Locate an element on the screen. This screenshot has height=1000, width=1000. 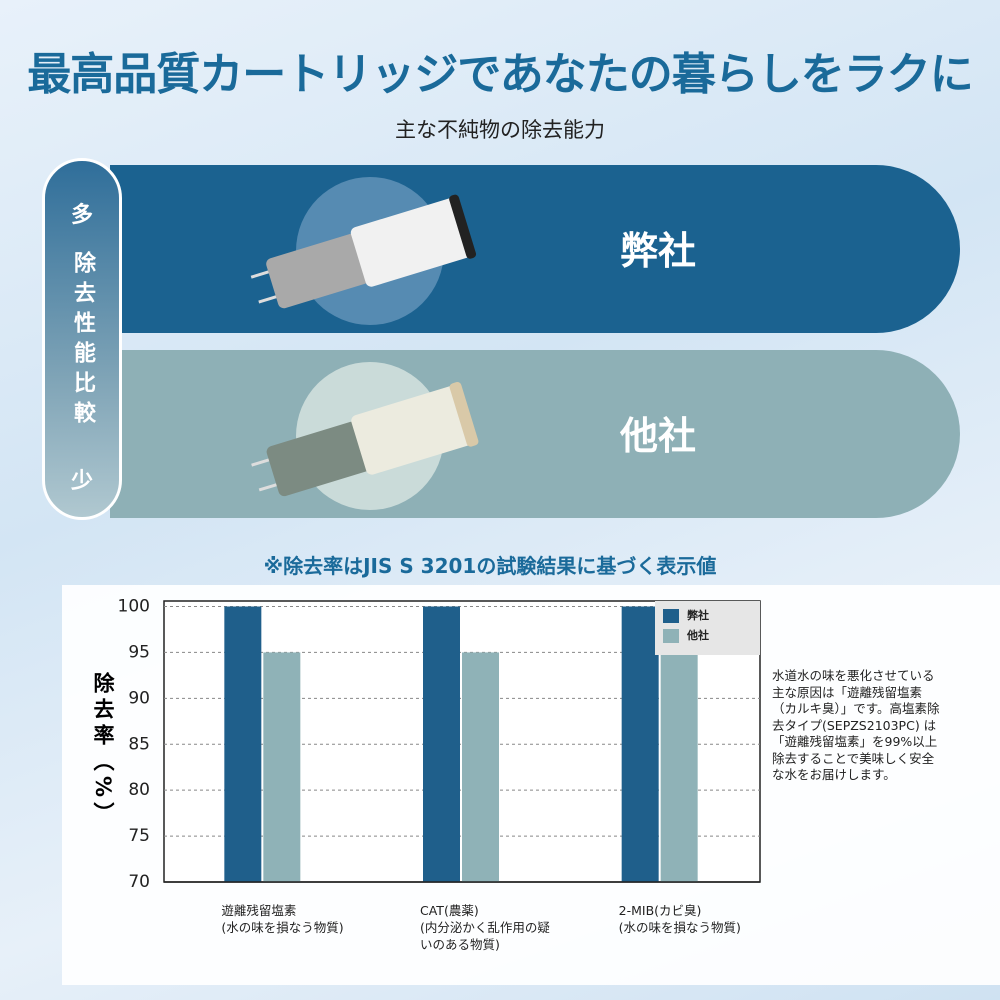
y-tick-label: 90 is located at coordinates (139, 698).